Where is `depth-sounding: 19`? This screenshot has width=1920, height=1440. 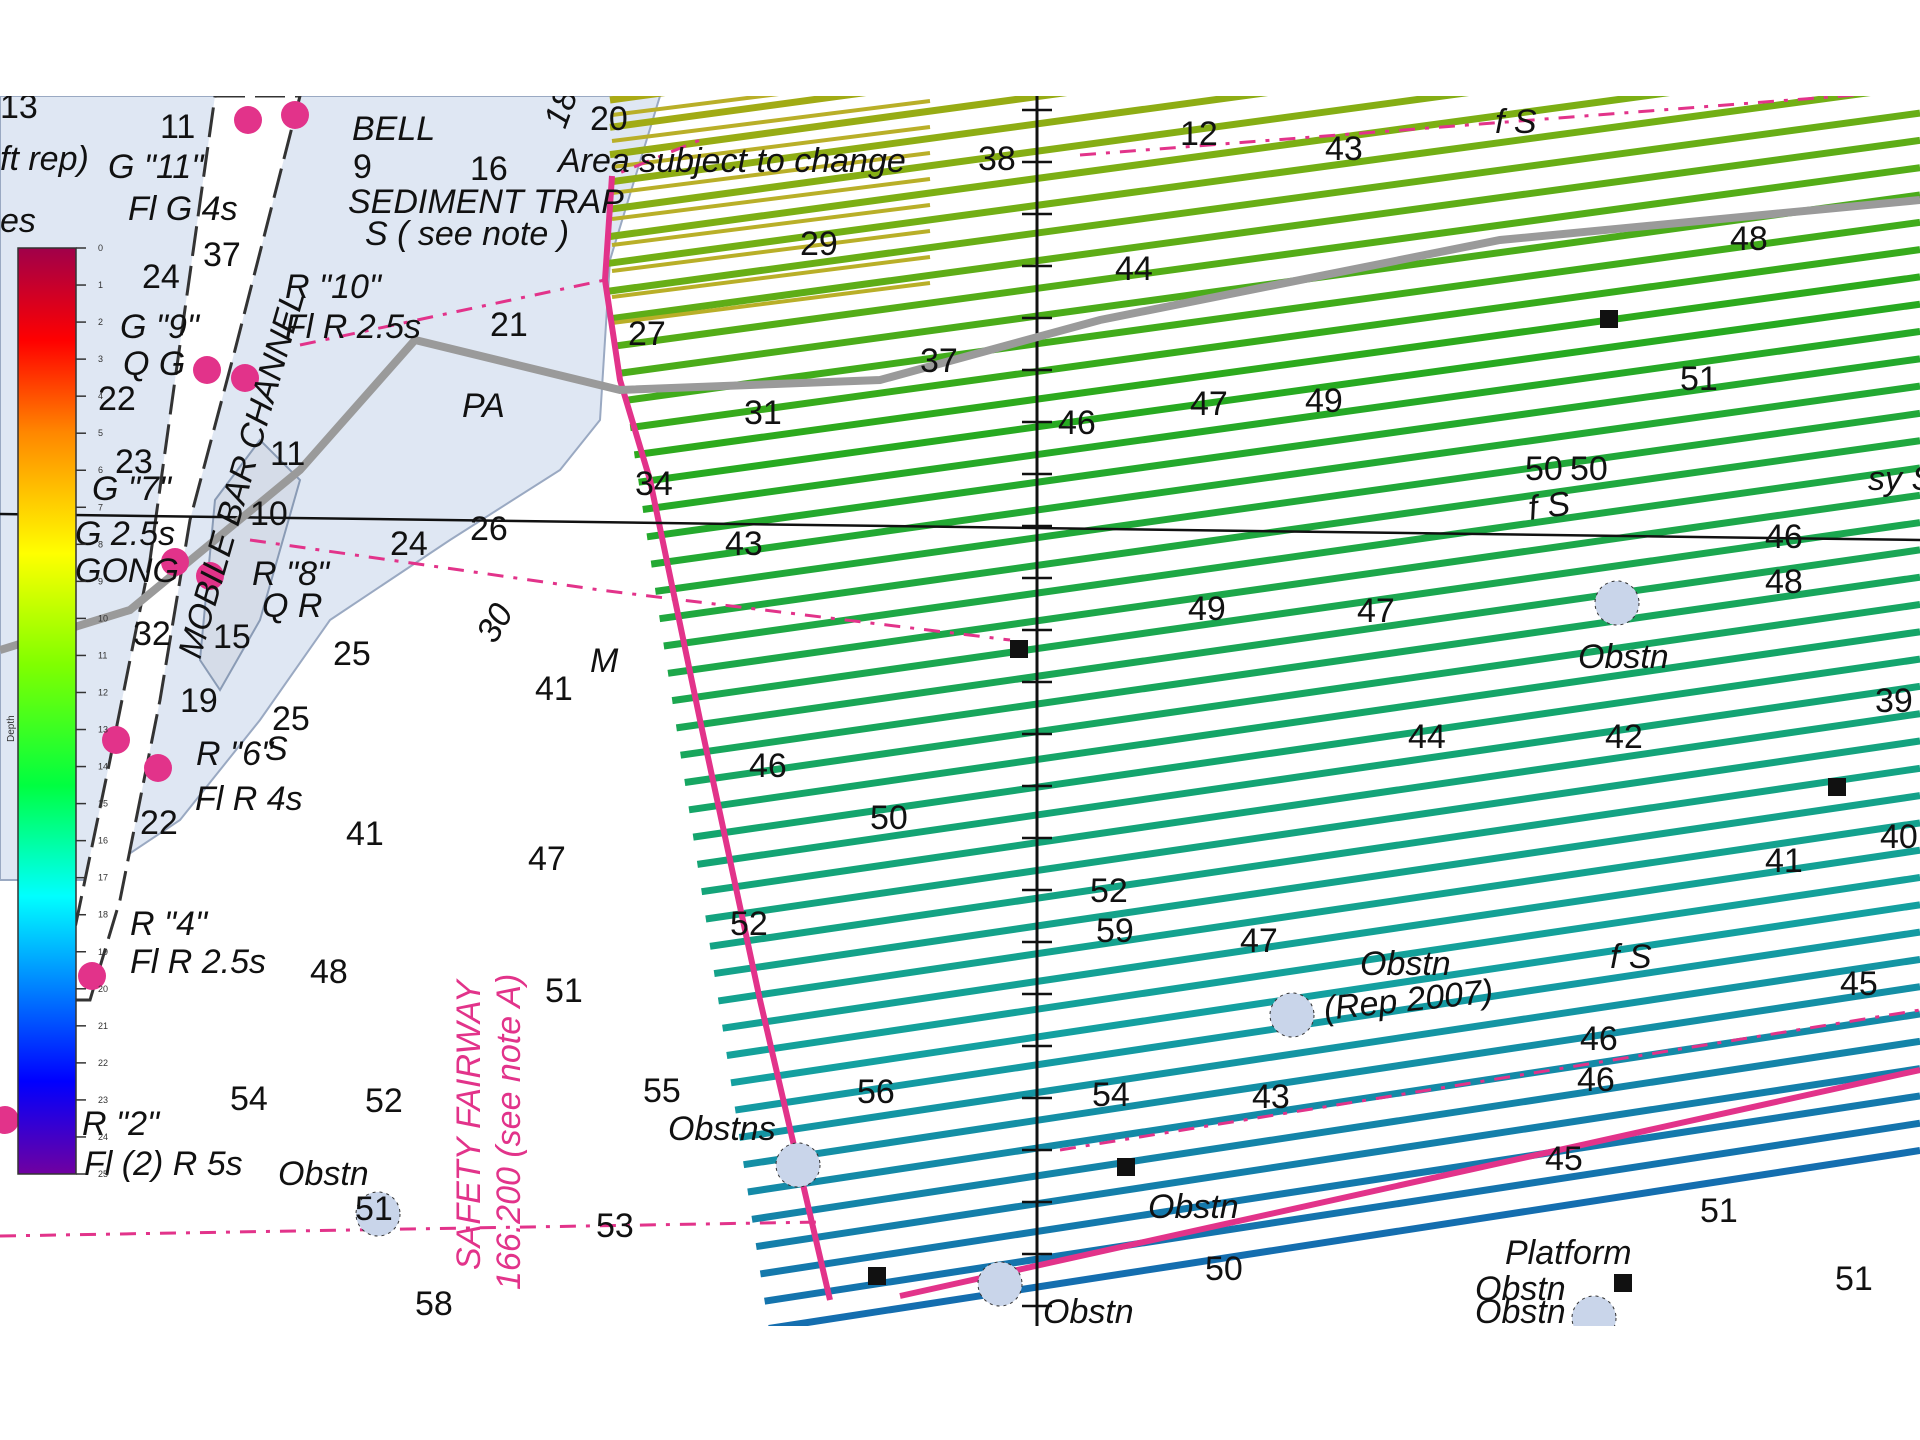 depth-sounding: 19 is located at coordinates (199, 701).